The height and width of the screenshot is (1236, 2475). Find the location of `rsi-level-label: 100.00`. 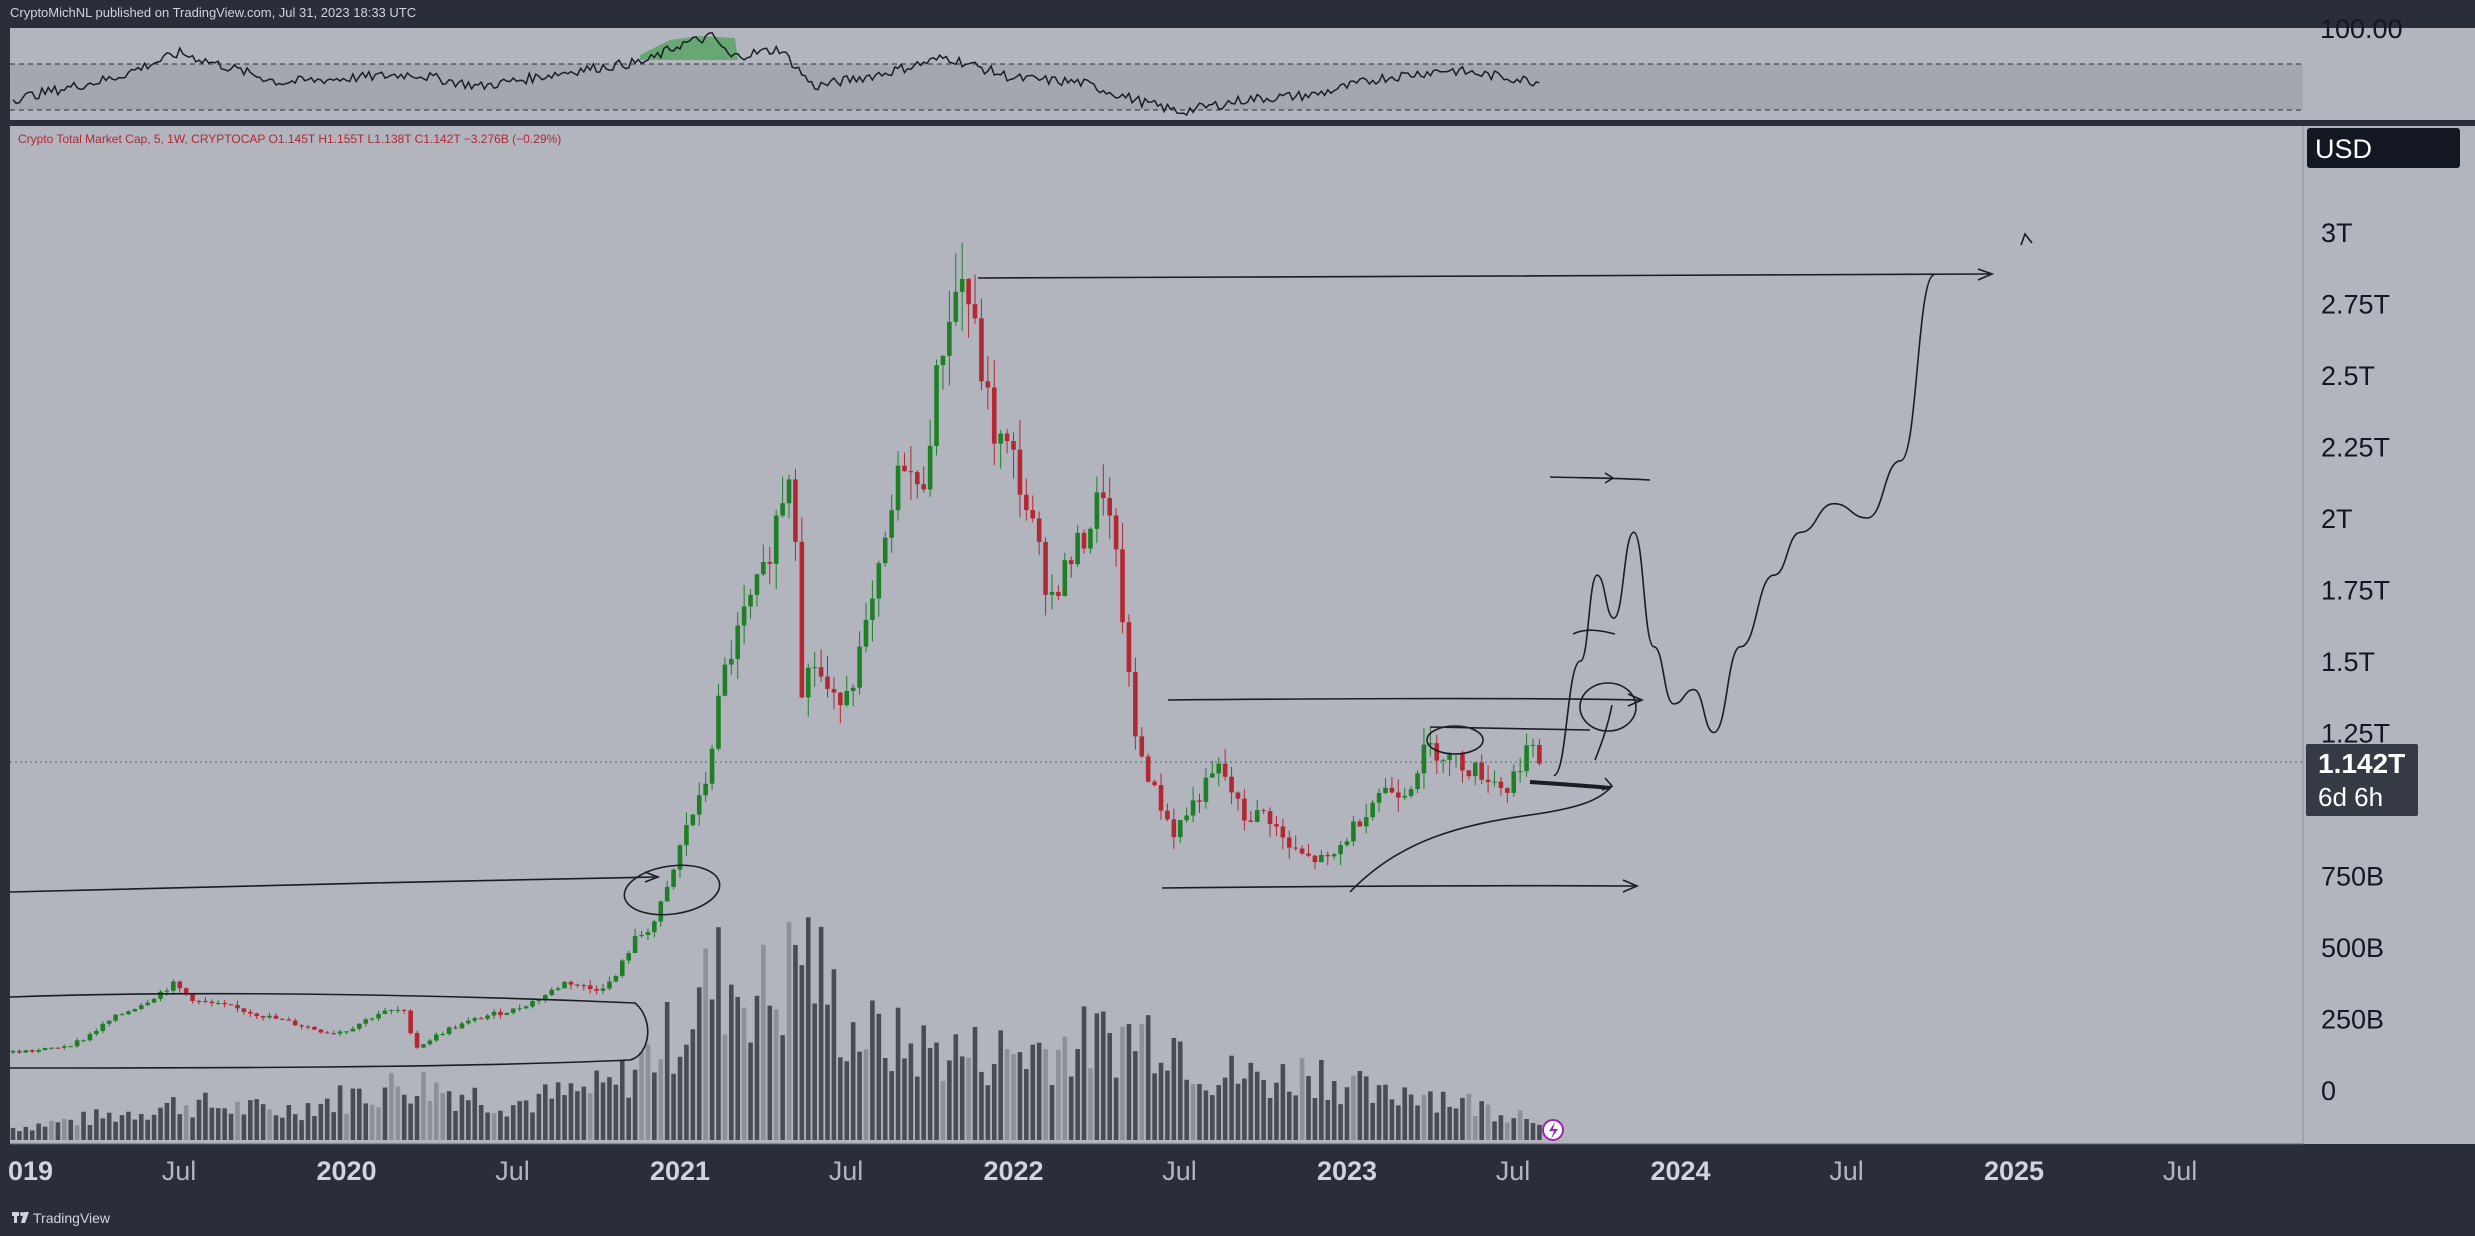

rsi-level-label: 100.00 is located at coordinates (2361, 29).